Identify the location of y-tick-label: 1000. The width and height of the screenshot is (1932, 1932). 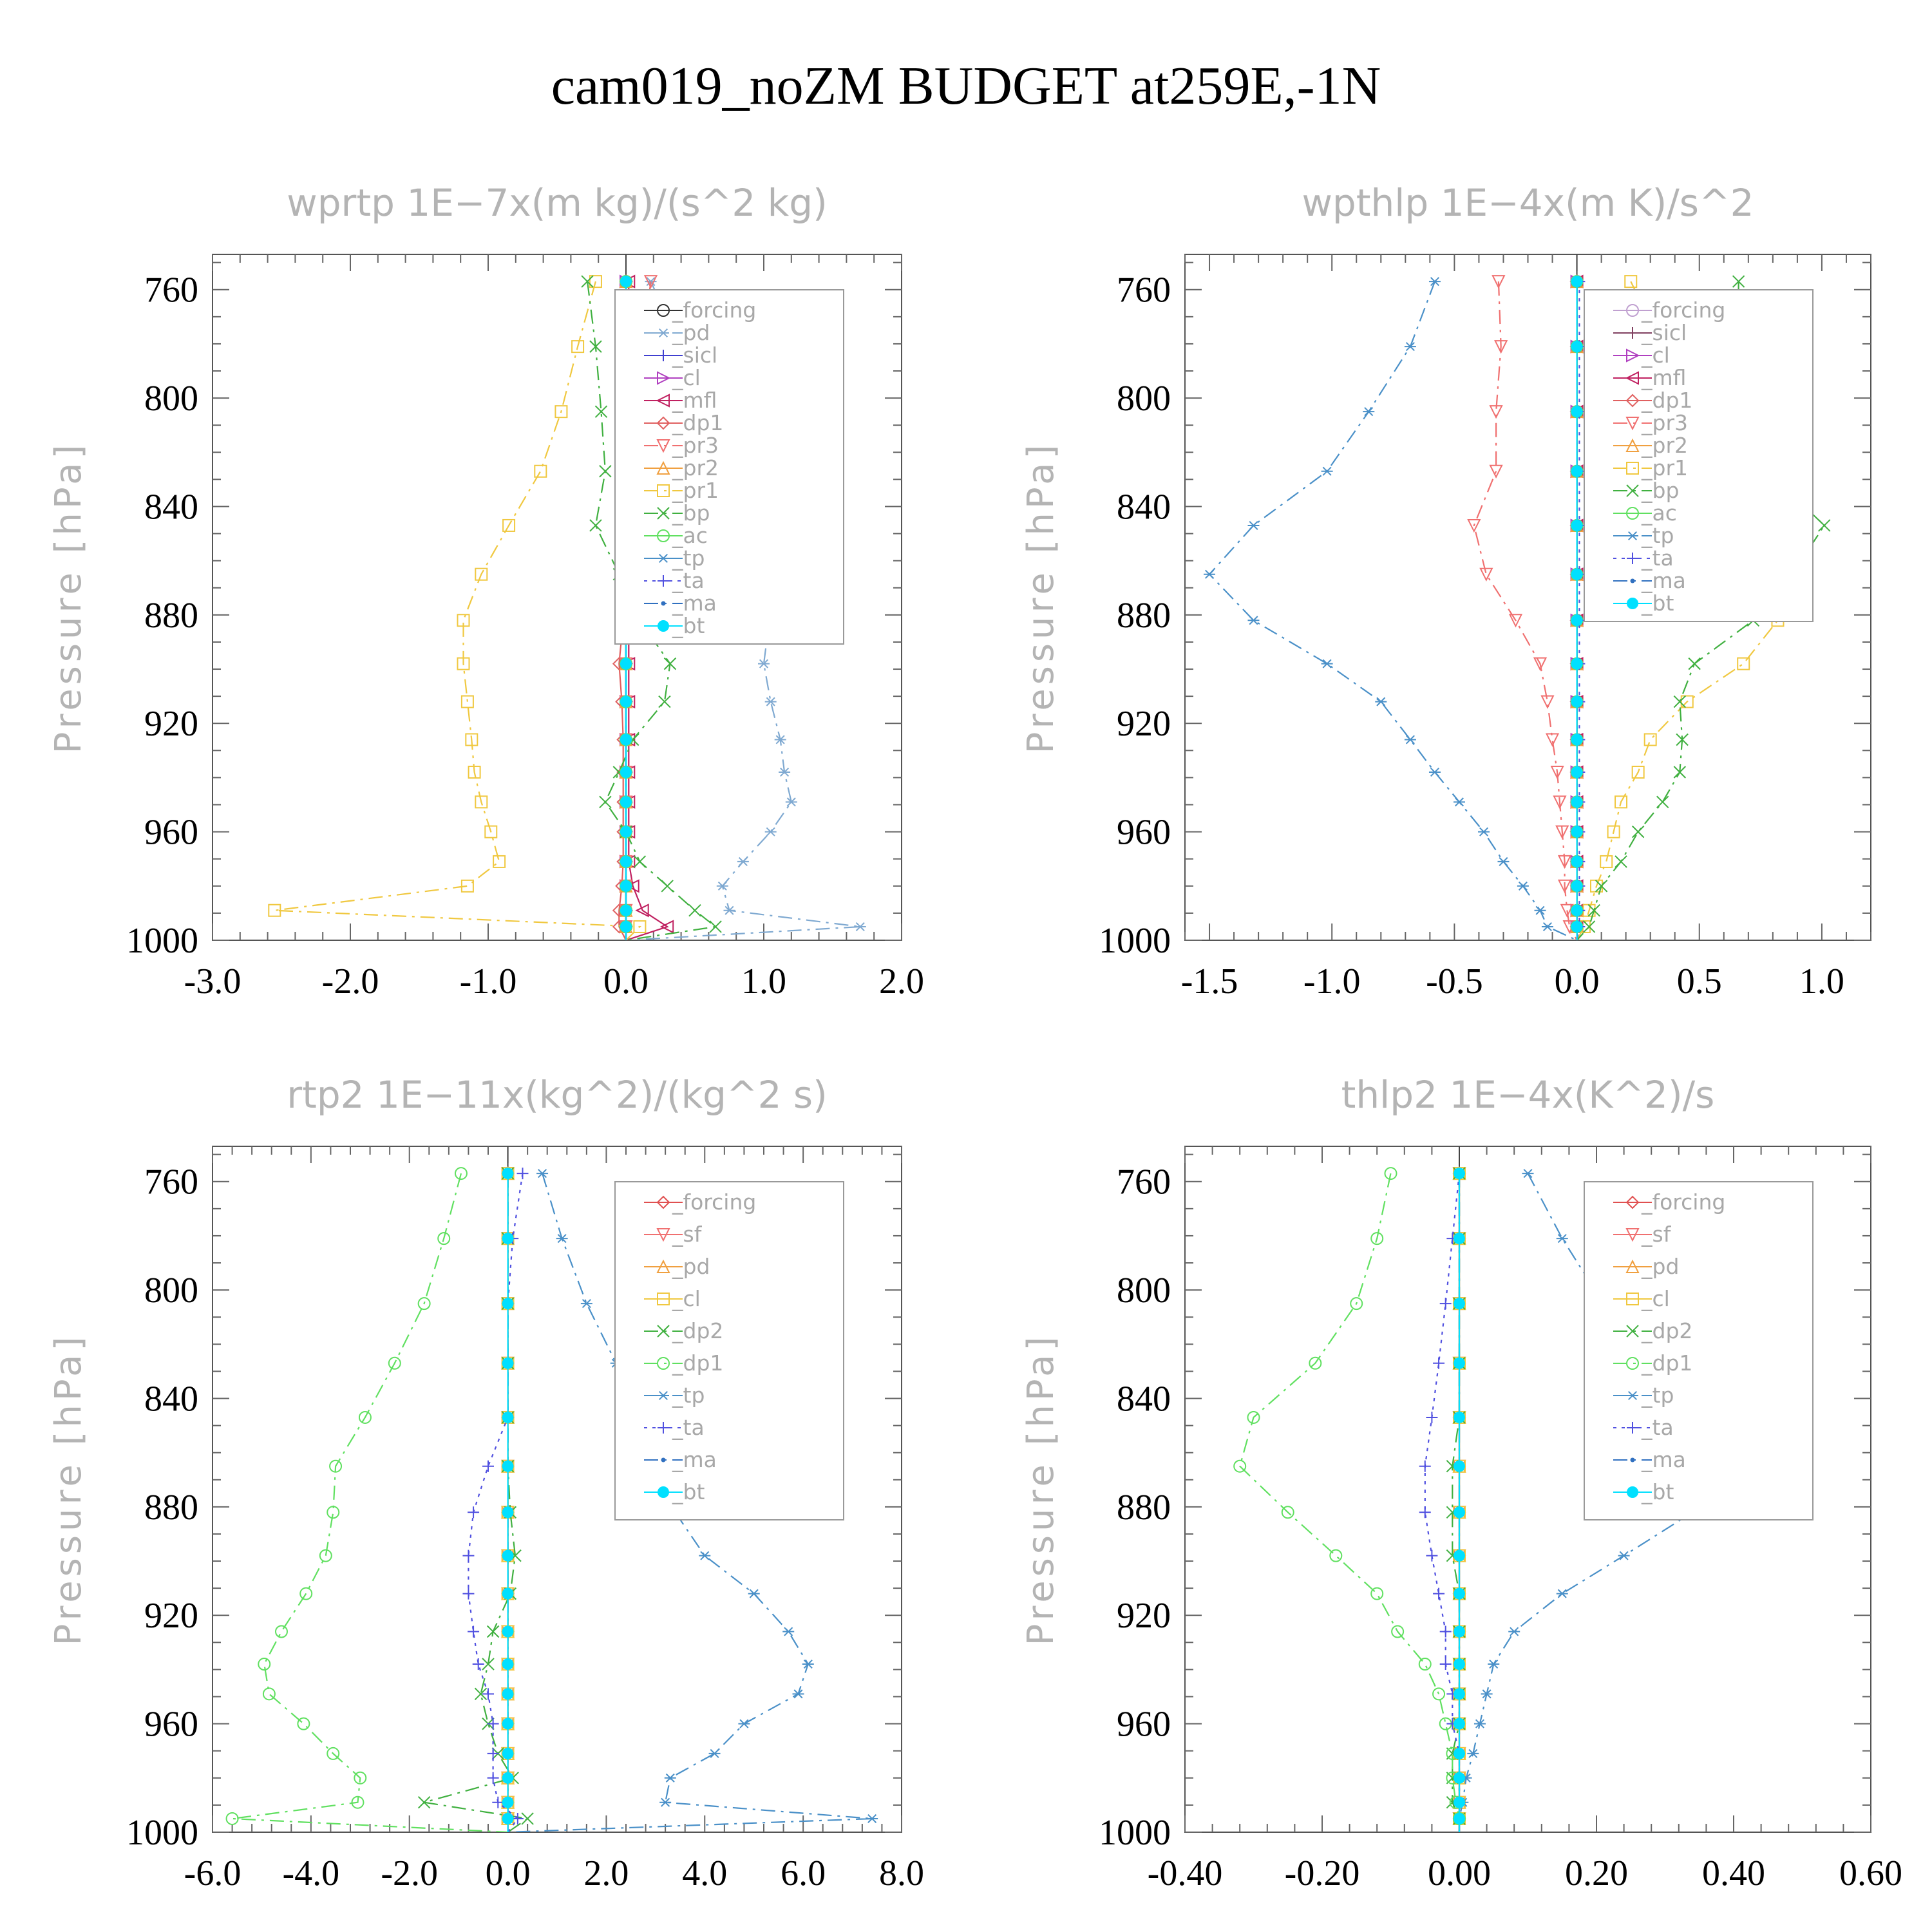
(1135, 1833).